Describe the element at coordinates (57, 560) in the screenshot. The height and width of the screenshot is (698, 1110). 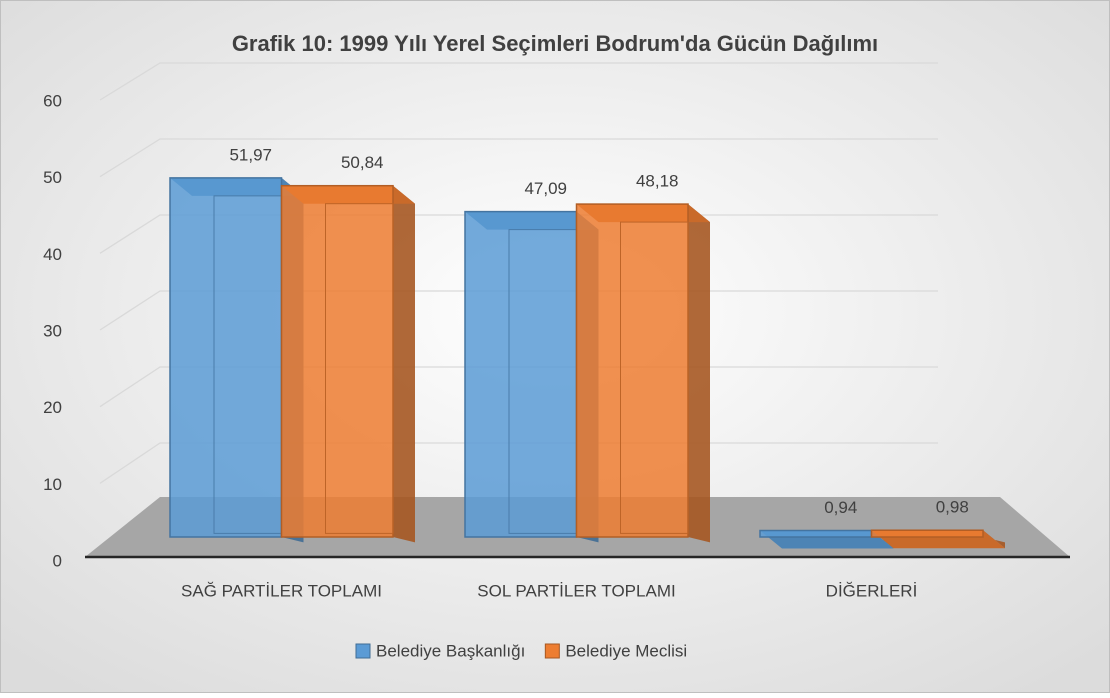
I see `y-tick-label: 0` at that location.